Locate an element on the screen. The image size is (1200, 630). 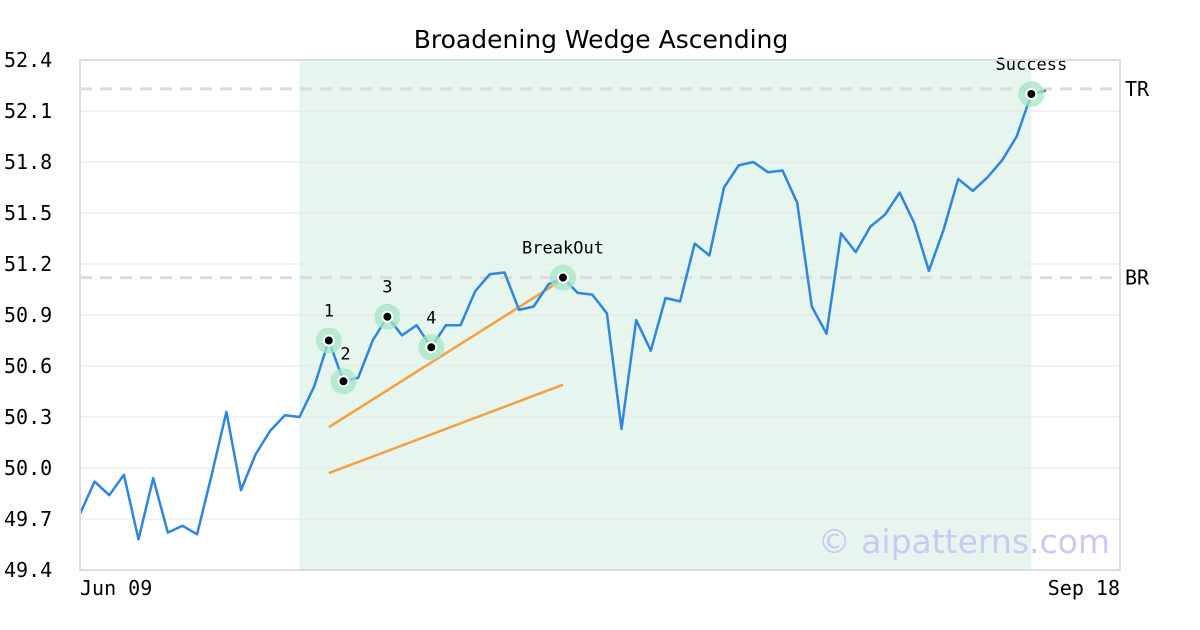
y-tick-label: 50.3 is located at coordinates (28, 417).